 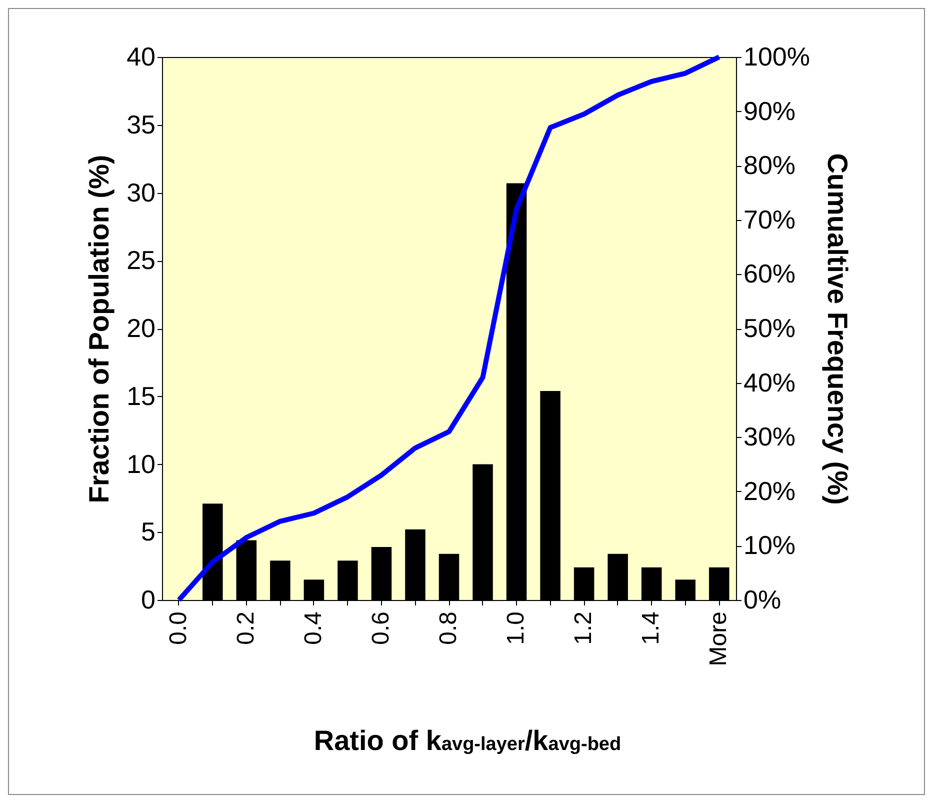 What do you see at coordinates (141, 328) in the screenshot?
I see `y-tick-label: 20` at bounding box center [141, 328].